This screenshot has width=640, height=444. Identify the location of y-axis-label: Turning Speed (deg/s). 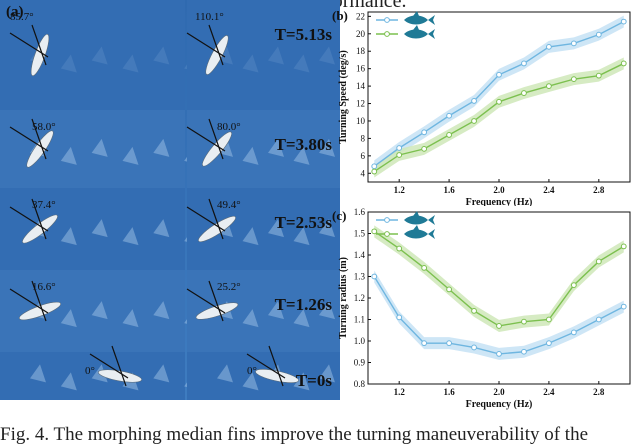
(343, 97).